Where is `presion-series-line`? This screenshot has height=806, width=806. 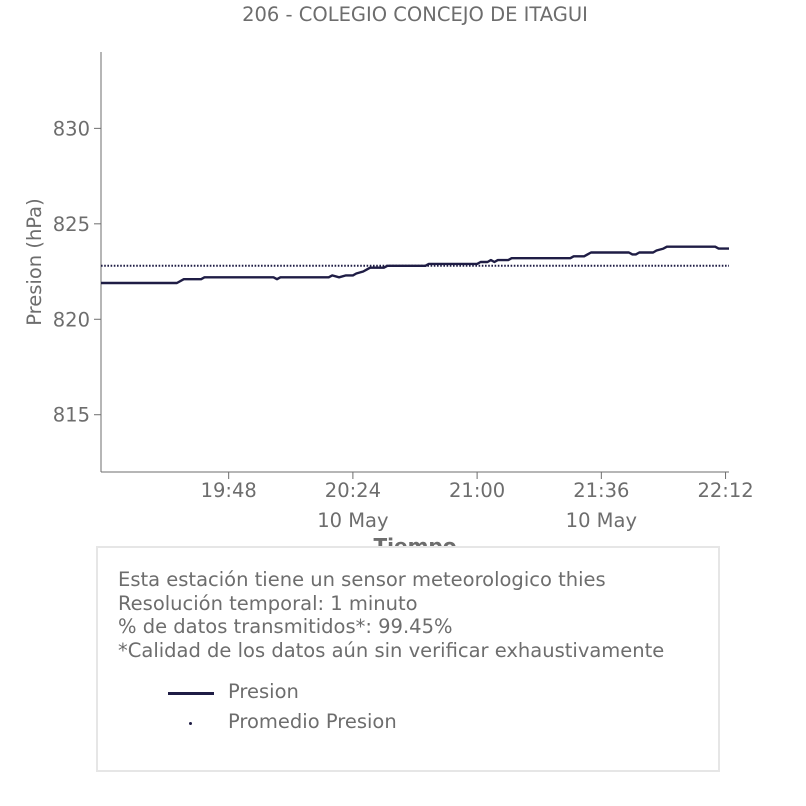 presion-series-line is located at coordinates (415, 265).